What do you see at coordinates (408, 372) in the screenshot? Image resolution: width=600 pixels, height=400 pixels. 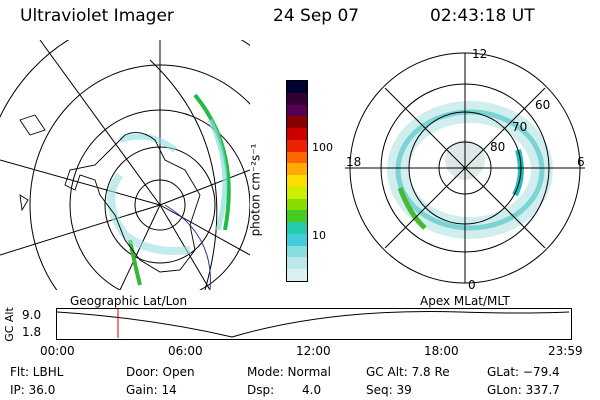 I see `info-gc-alt: GC Alt: 7.8 Re` at bounding box center [408, 372].